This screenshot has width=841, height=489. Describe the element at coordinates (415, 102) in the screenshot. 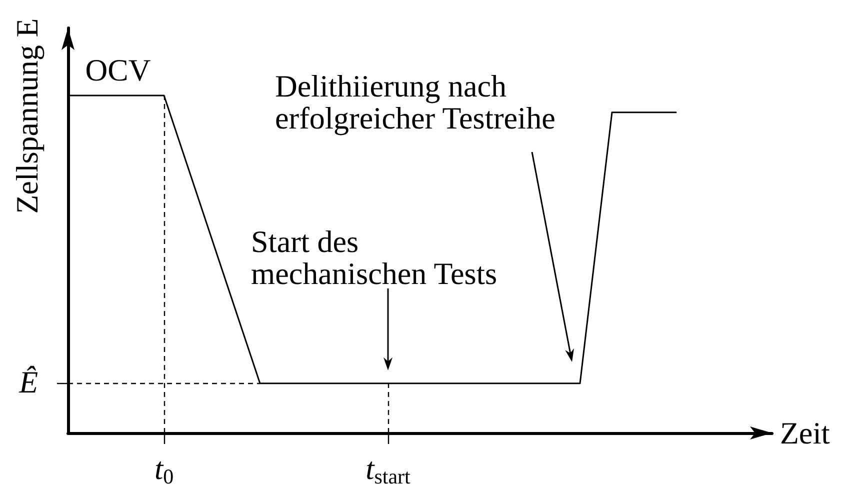

I see `annotation: Delithiierung nach erfolgreicher Testreihe` at that location.